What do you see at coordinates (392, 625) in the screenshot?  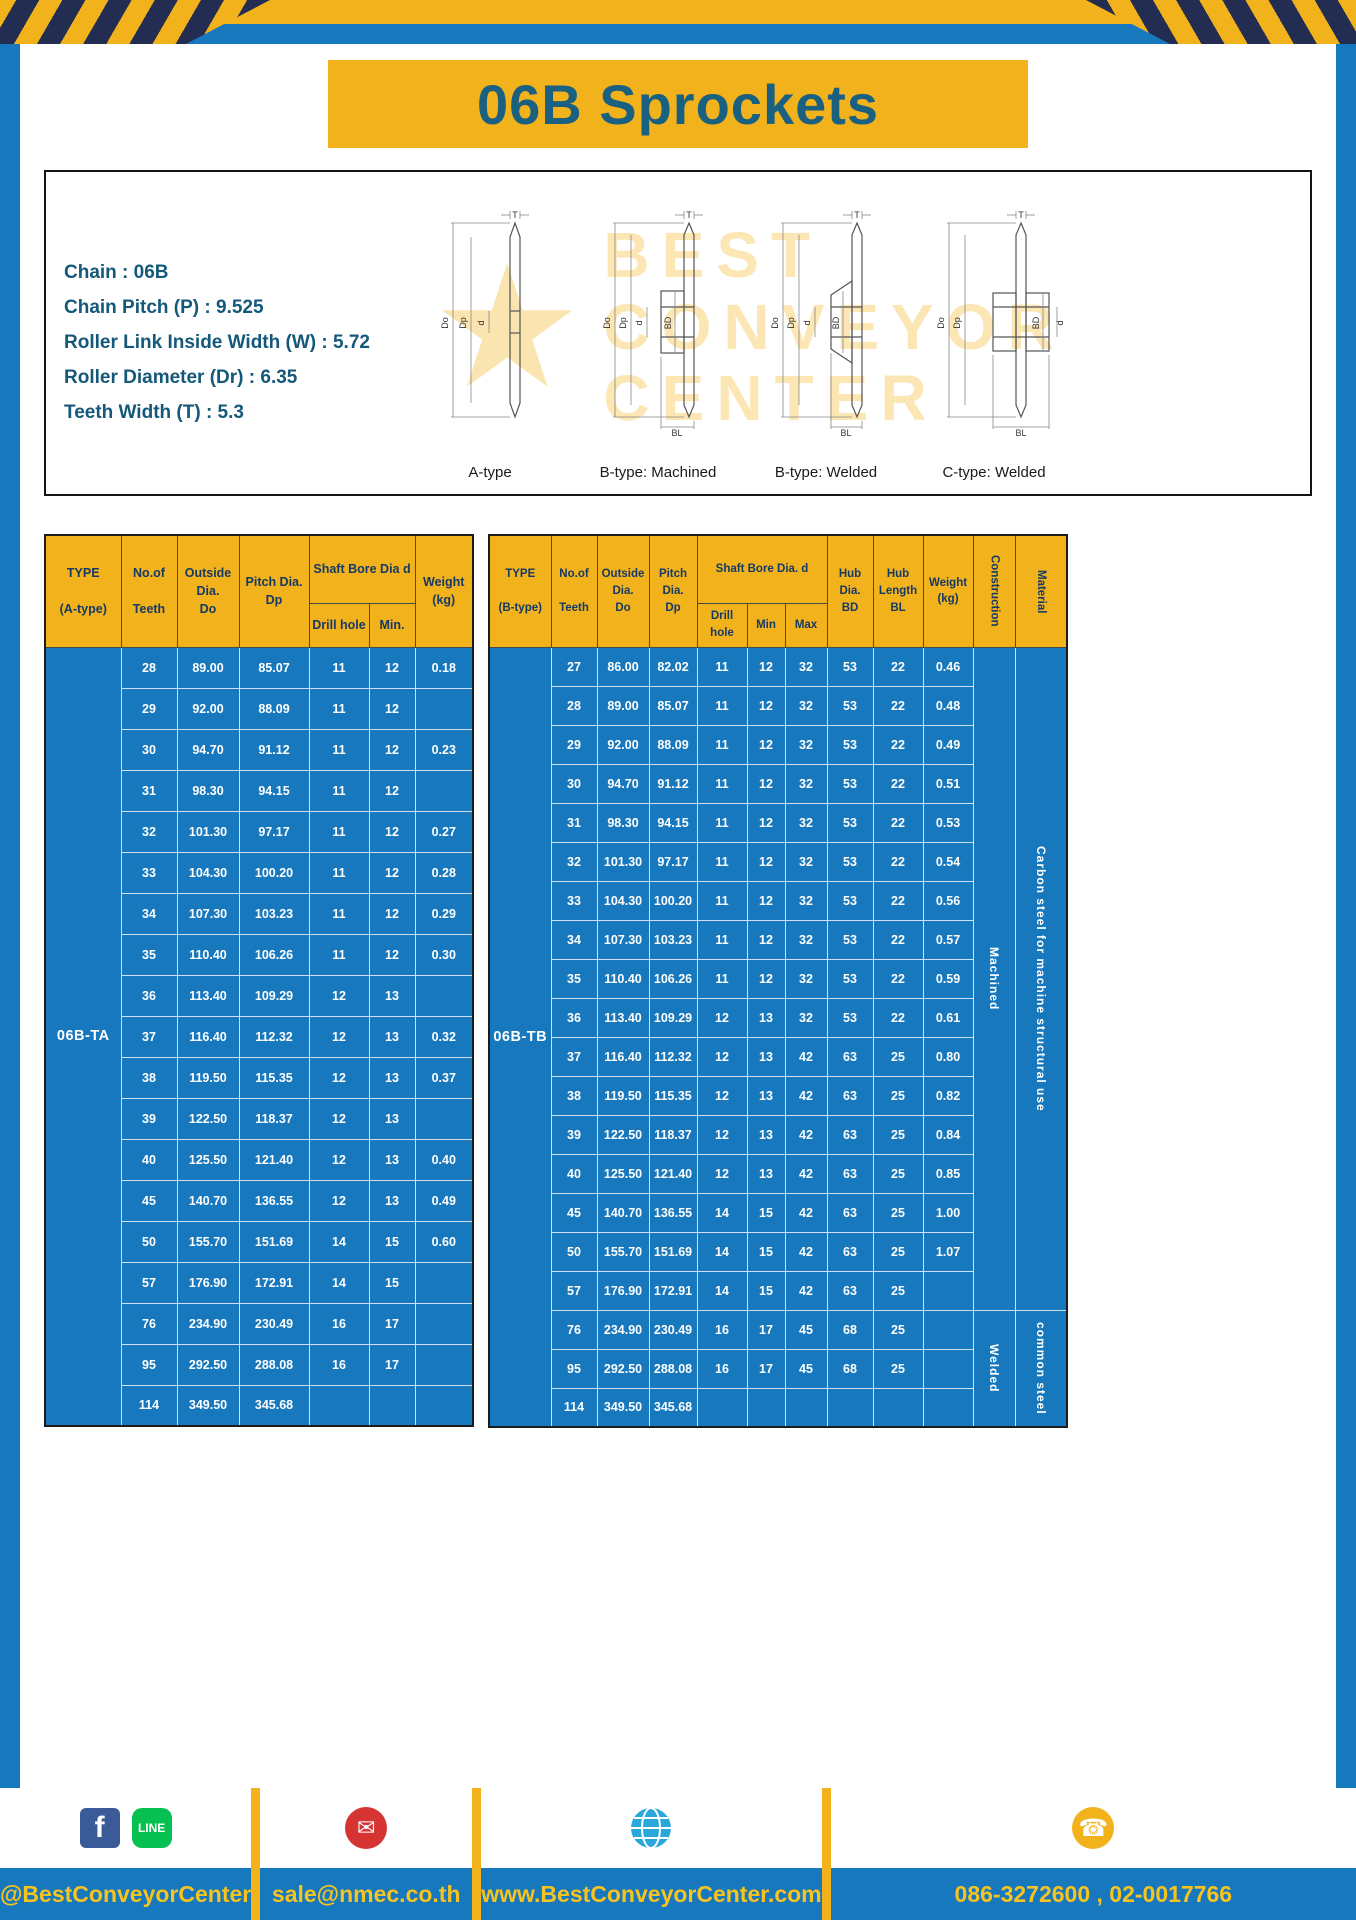 I see `table-a-header-min: Min.` at bounding box center [392, 625].